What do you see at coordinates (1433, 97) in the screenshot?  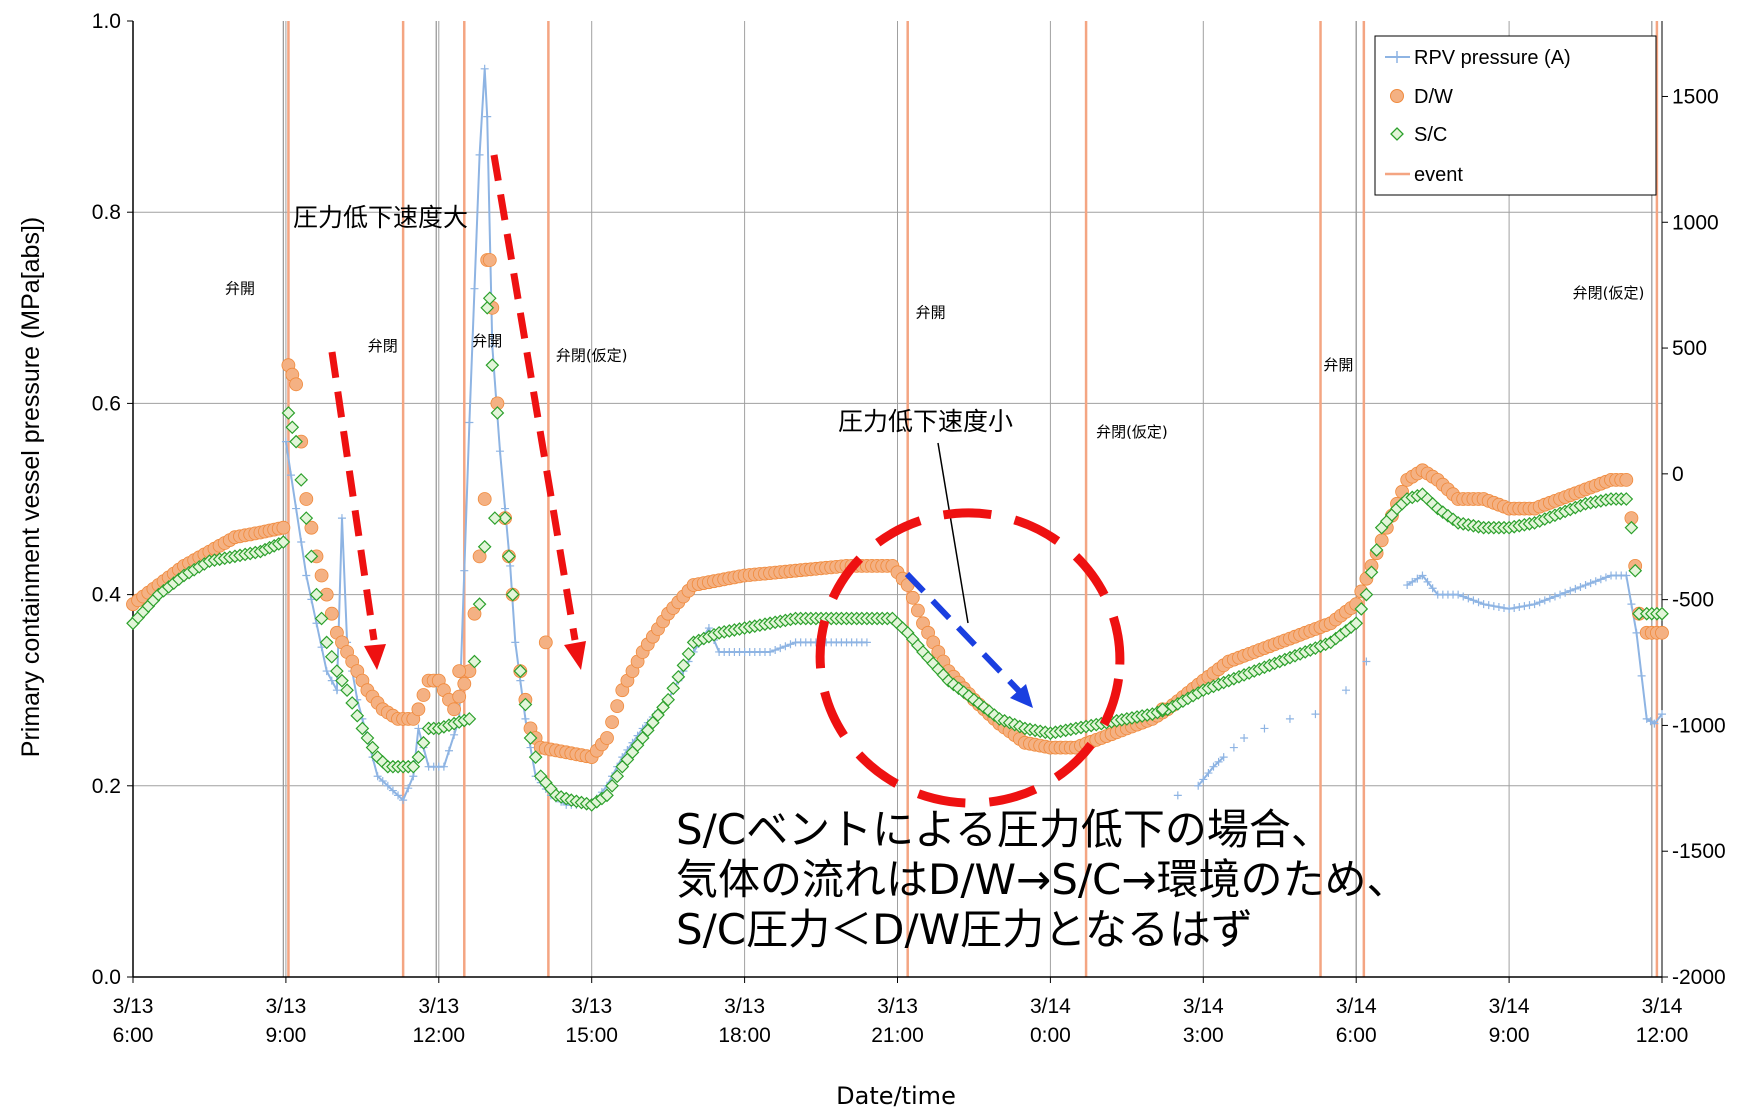 I see `legend-dw: D/W` at bounding box center [1433, 97].